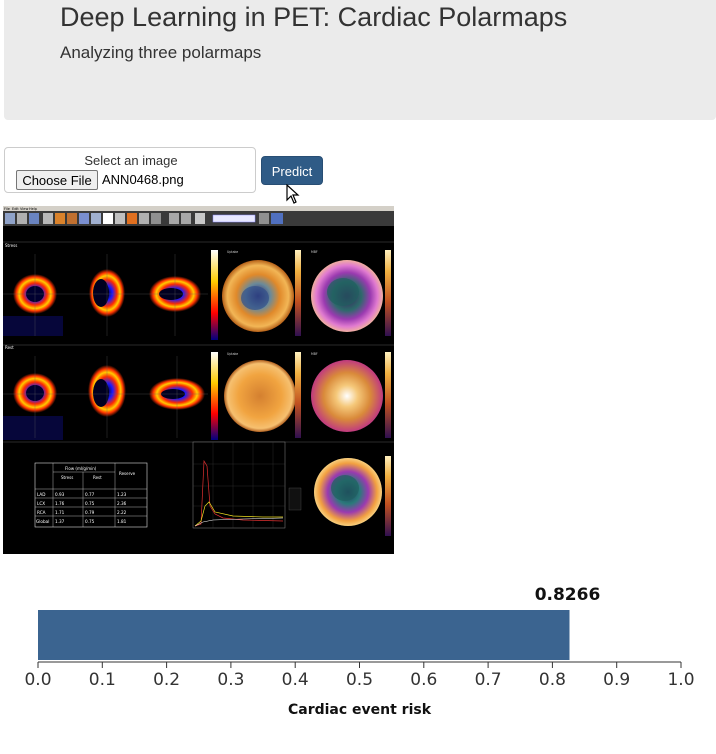 The image size is (716, 754). I want to click on risk-bar, so click(304, 635).